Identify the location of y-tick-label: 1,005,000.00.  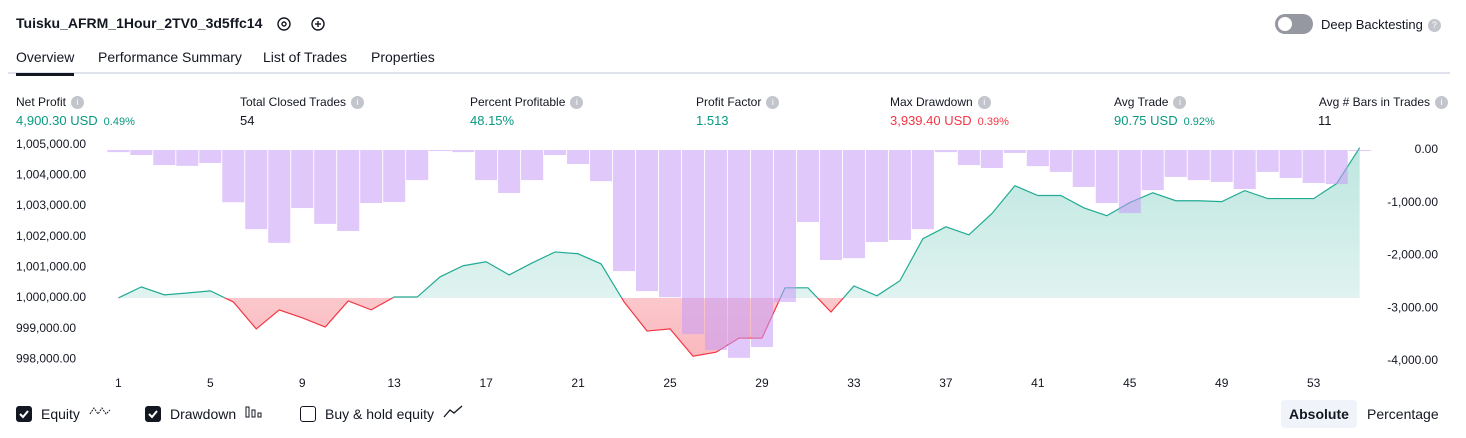
(51, 144).